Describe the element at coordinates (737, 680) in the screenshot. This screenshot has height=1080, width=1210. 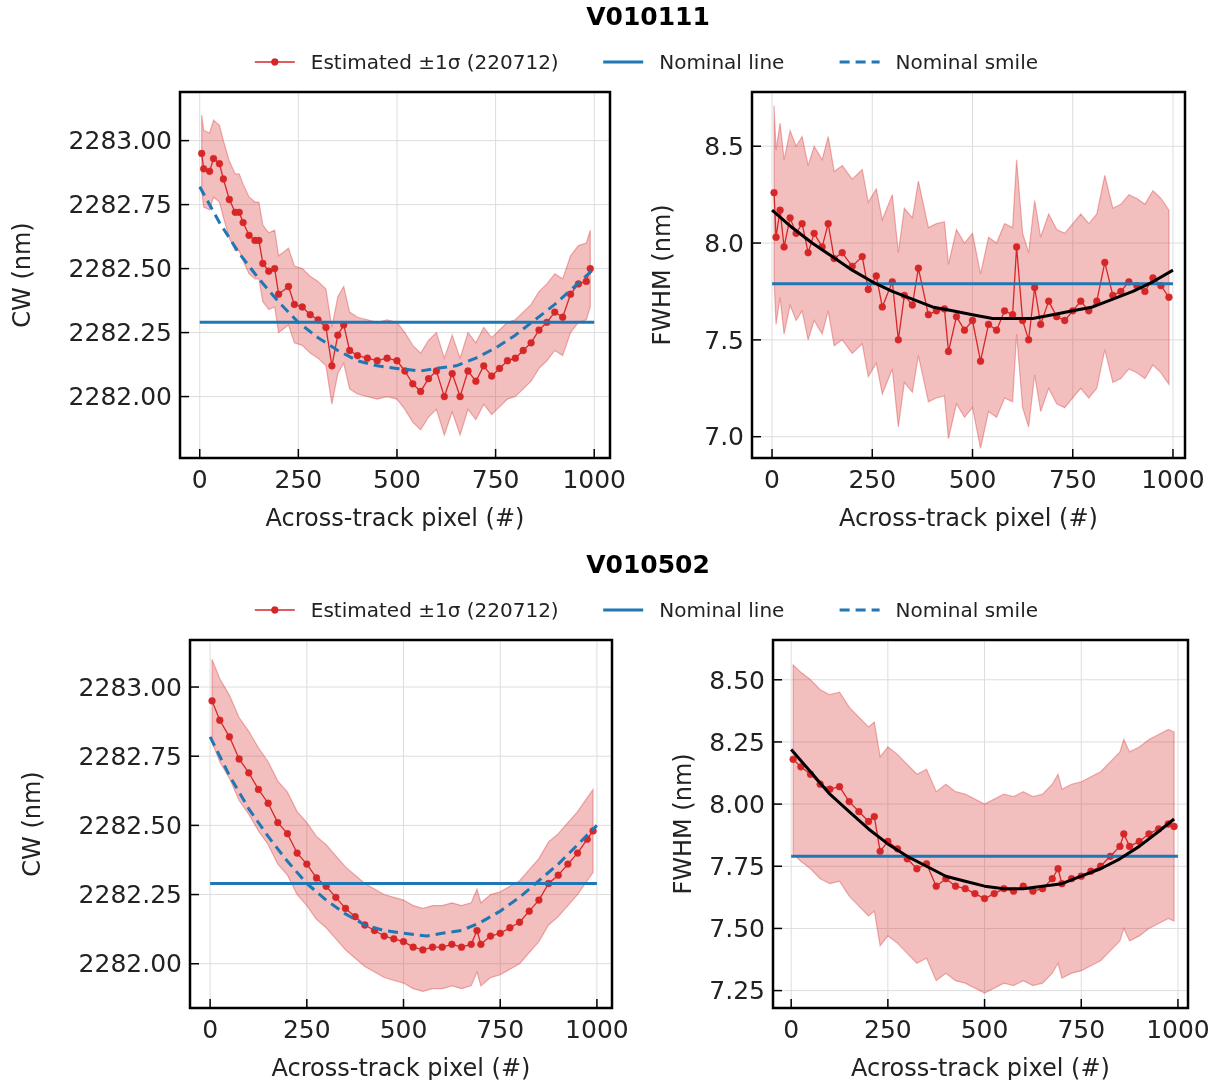
I see `y-tick-label: 8.50` at that location.